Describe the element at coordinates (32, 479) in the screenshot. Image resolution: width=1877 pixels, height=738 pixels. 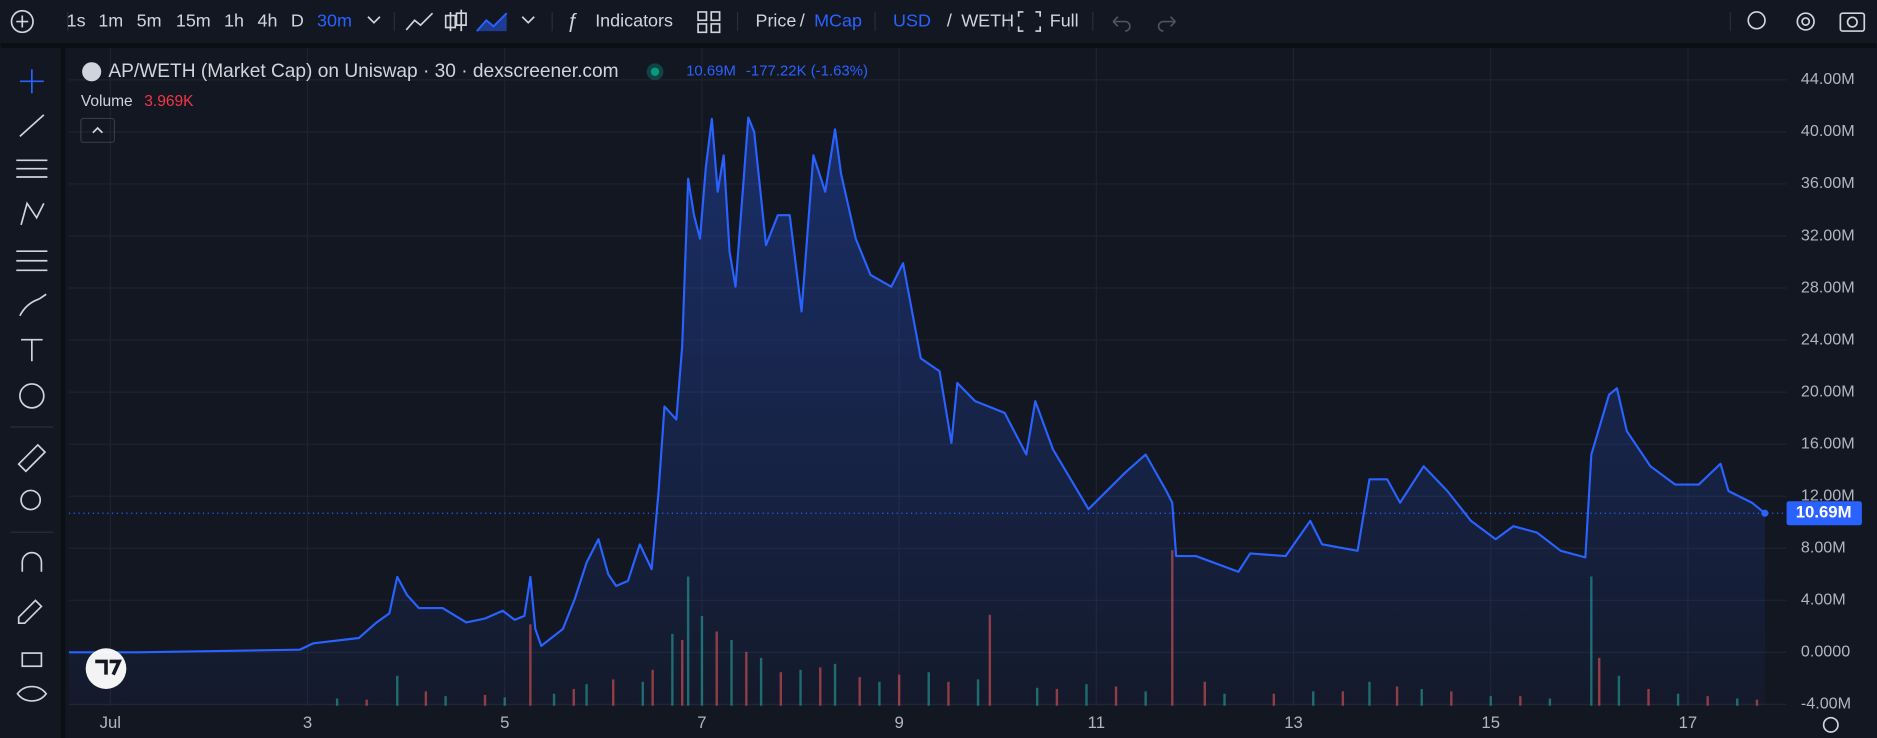
I see `tool-separators` at that location.